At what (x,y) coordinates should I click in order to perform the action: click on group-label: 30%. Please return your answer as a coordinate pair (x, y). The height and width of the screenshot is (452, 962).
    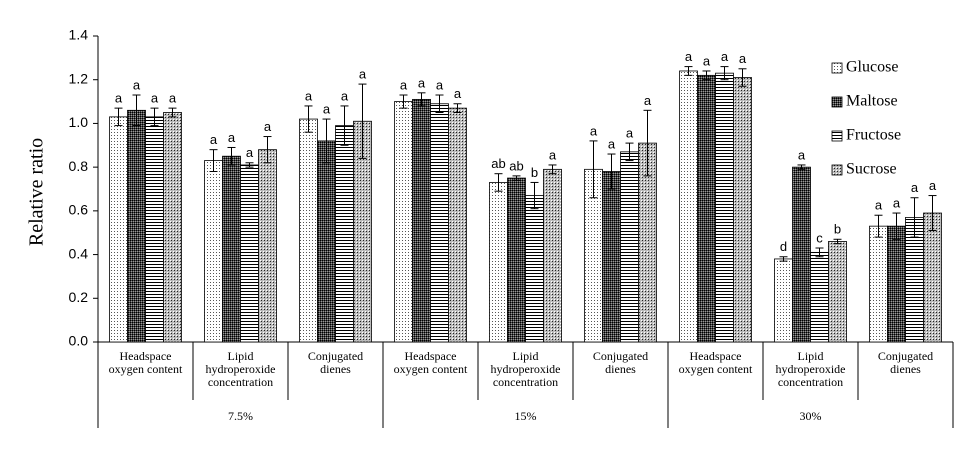
    Looking at the image, I should click on (810, 416).